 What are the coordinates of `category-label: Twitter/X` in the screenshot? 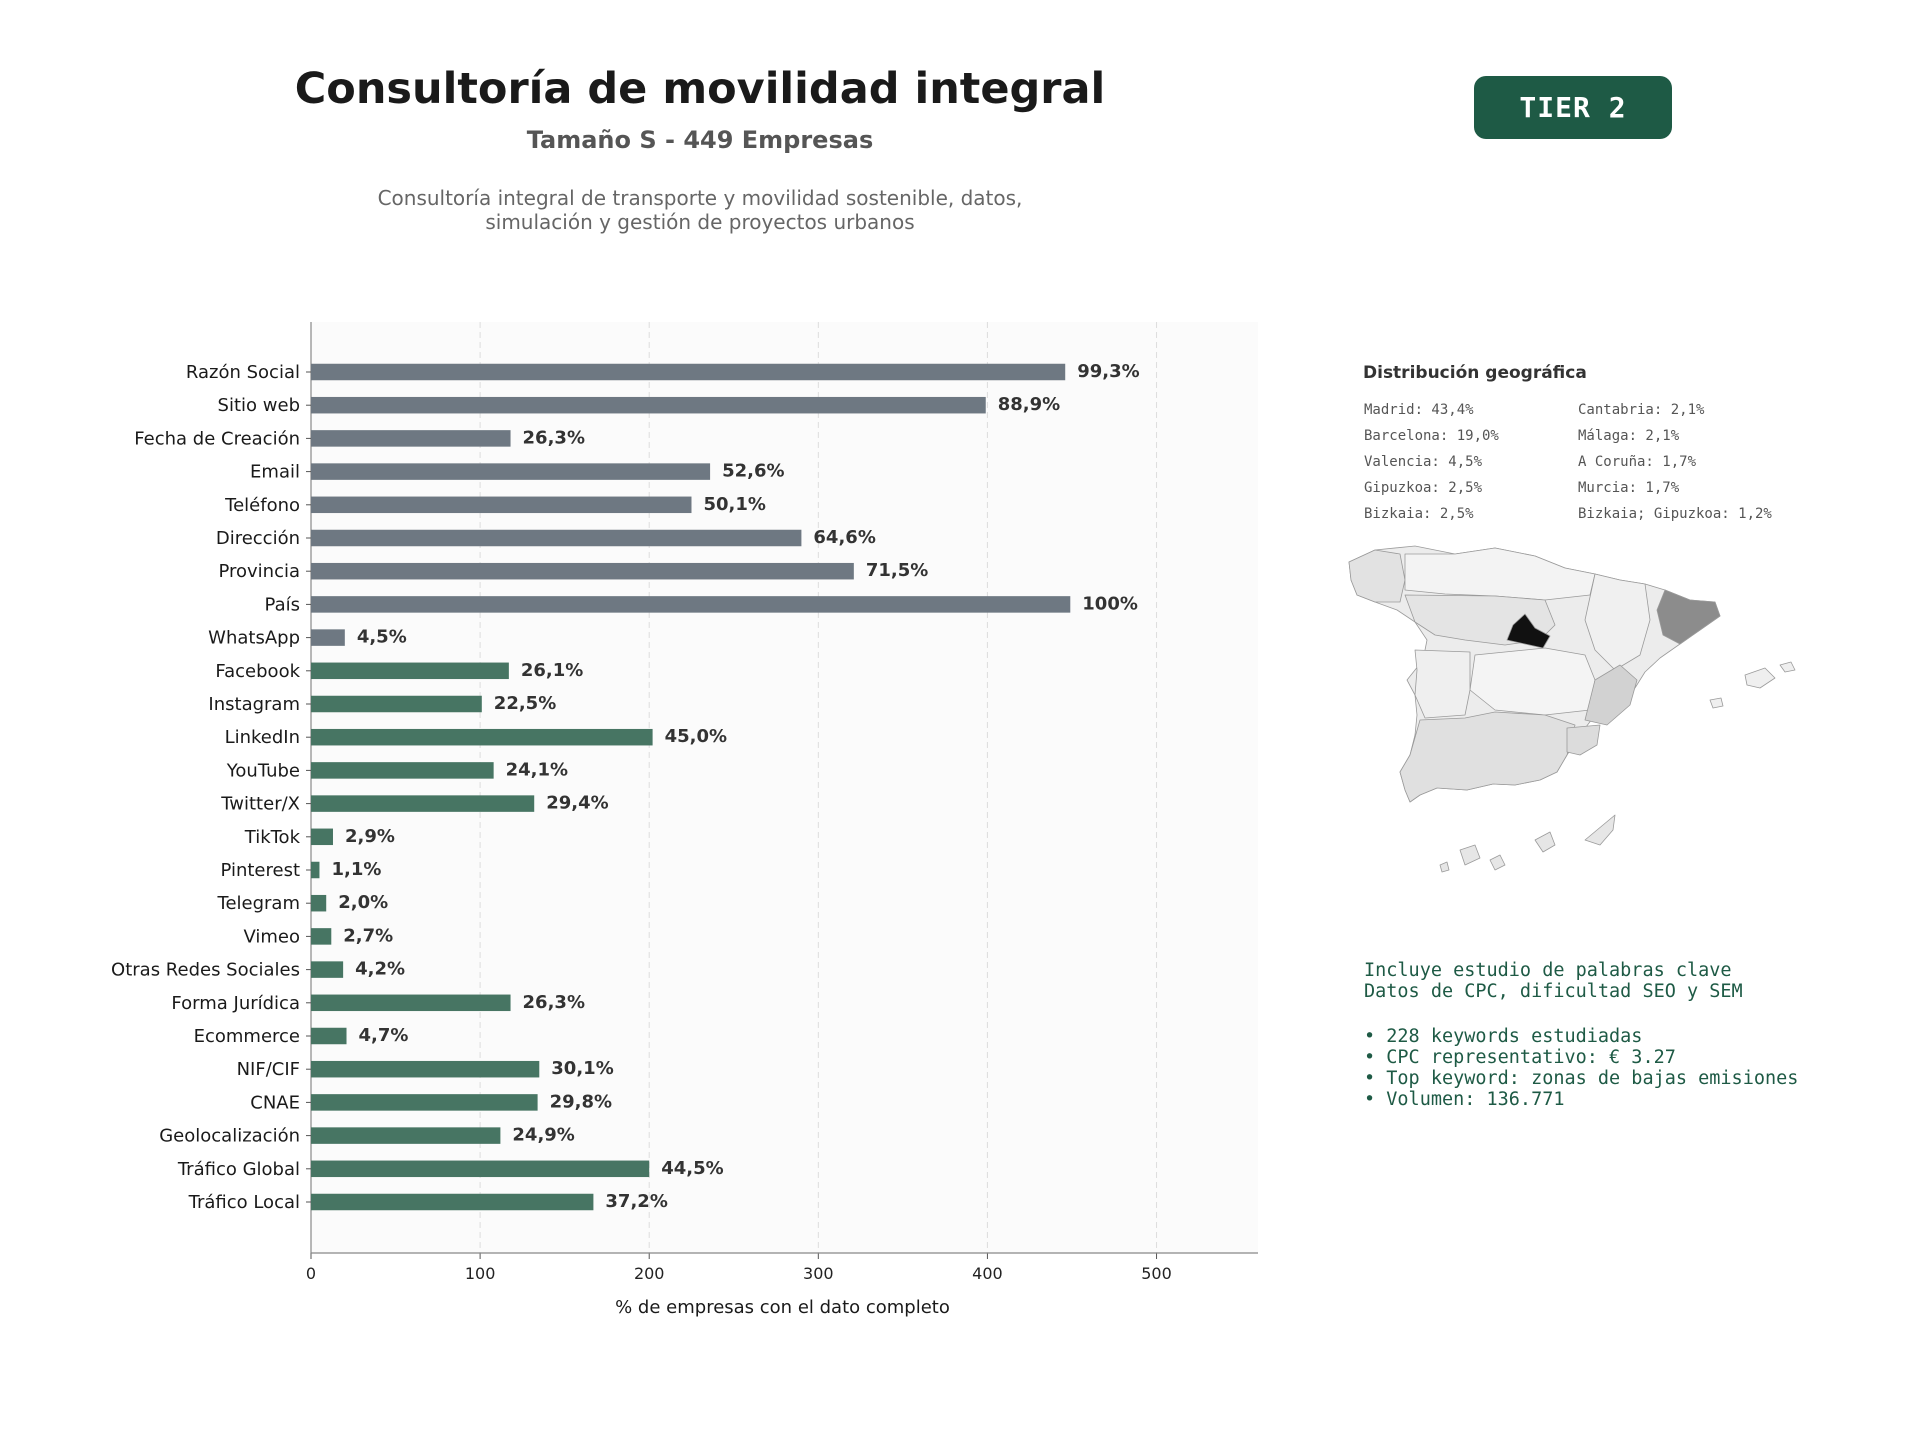 It's located at (260, 804).